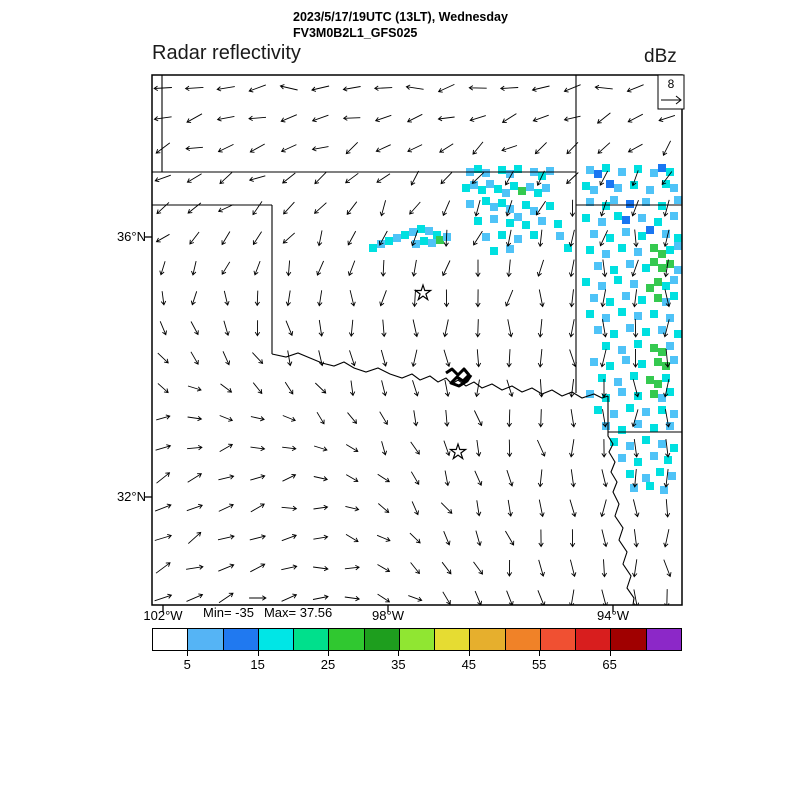  I want to click on page-title: Radar reflectivity, so click(226, 53).